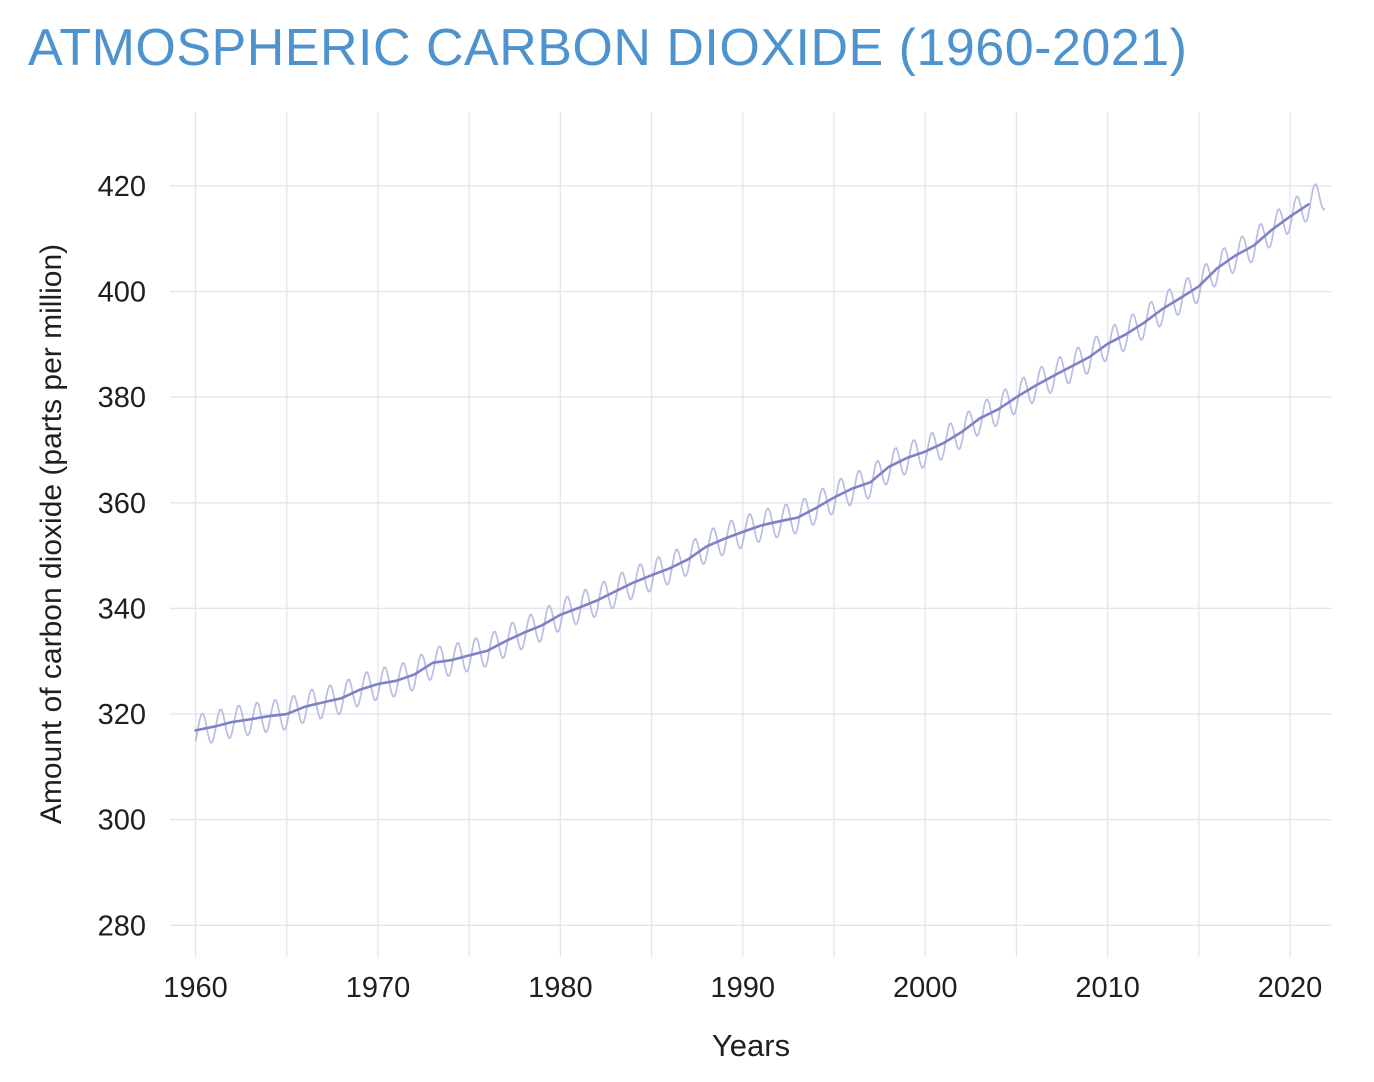 The image size is (1374, 1082). Describe the element at coordinates (122, 398) in the screenshot. I see `y-tick-label: 380` at that location.